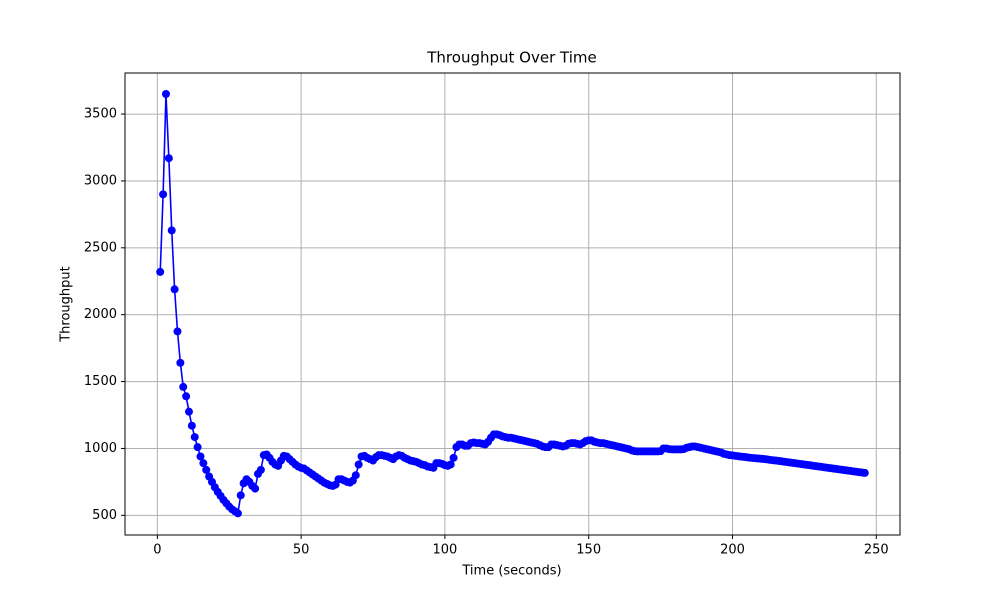  Describe the element at coordinates (301, 550) in the screenshot. I see `x-tick-label: 50` at that location.